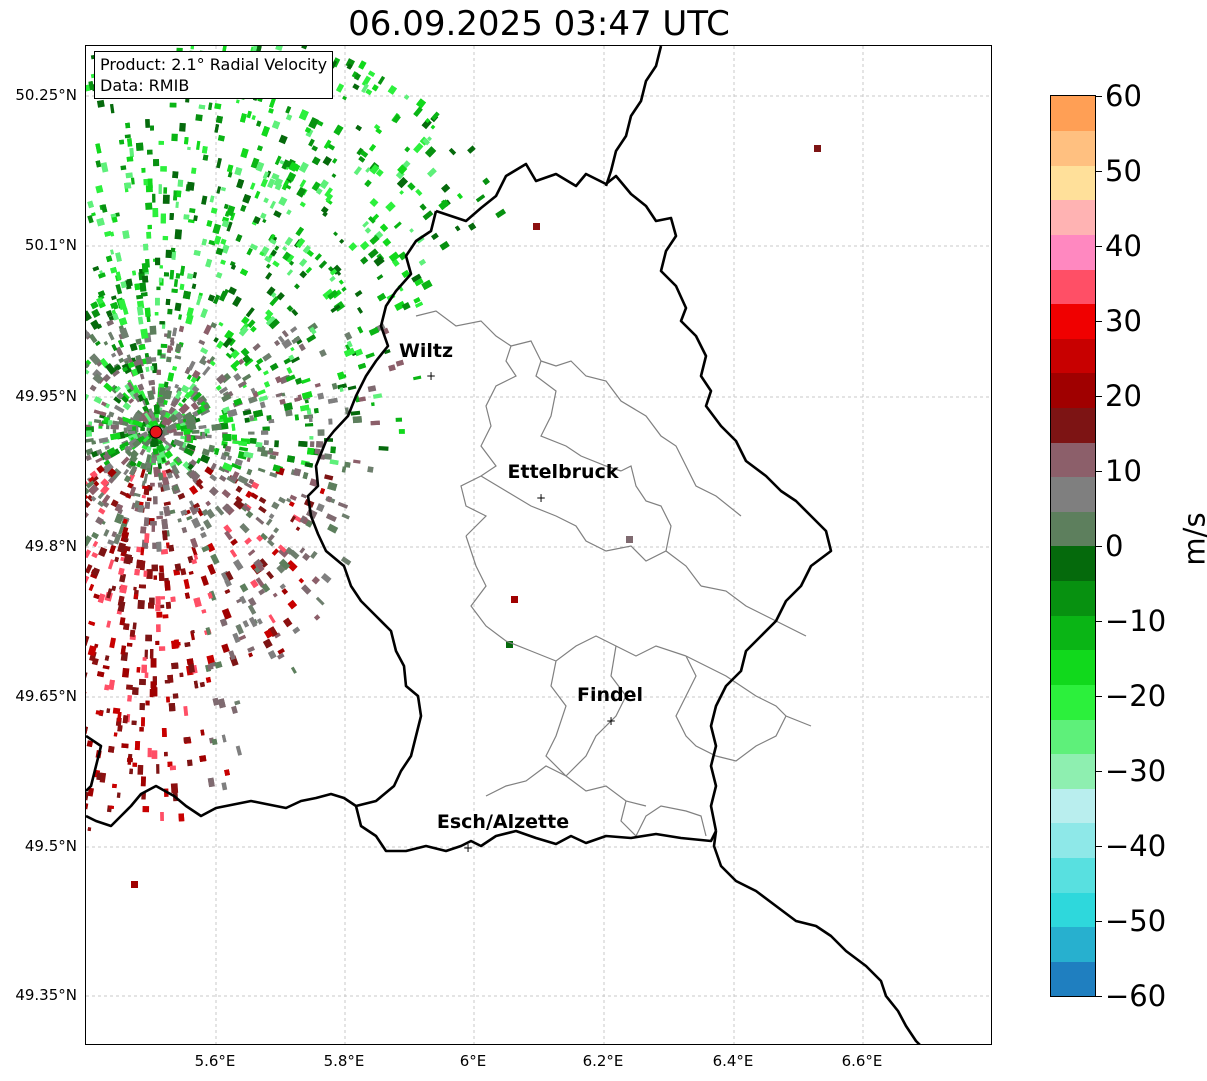 Image resolution: width=1207 pixels, height=1081 pixels. What do you see at coordinates (156, 432) in the screenshot?
I see `radar-site-marker` at bounding box center [156, 432].